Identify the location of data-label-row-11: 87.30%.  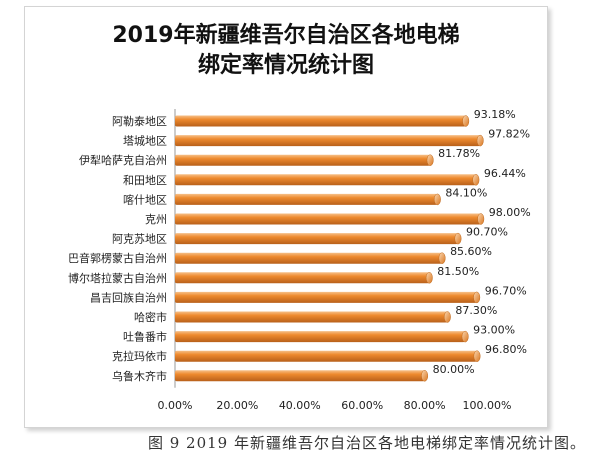
(476, 310).